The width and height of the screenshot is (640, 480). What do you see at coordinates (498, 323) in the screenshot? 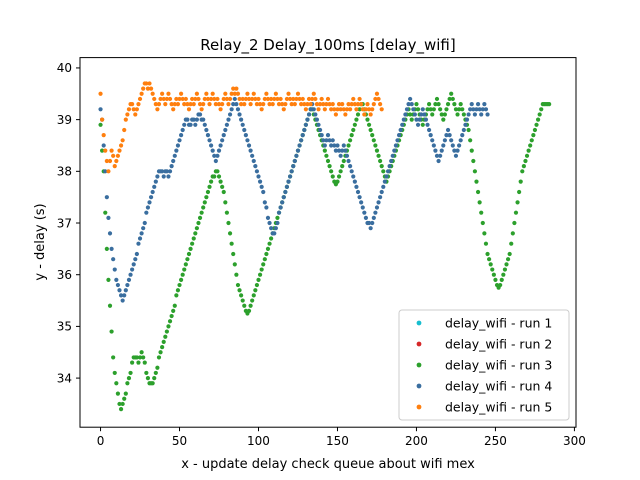
I see `legend-entry: delay_wifi - run 1` at bounding box center [498, 323].